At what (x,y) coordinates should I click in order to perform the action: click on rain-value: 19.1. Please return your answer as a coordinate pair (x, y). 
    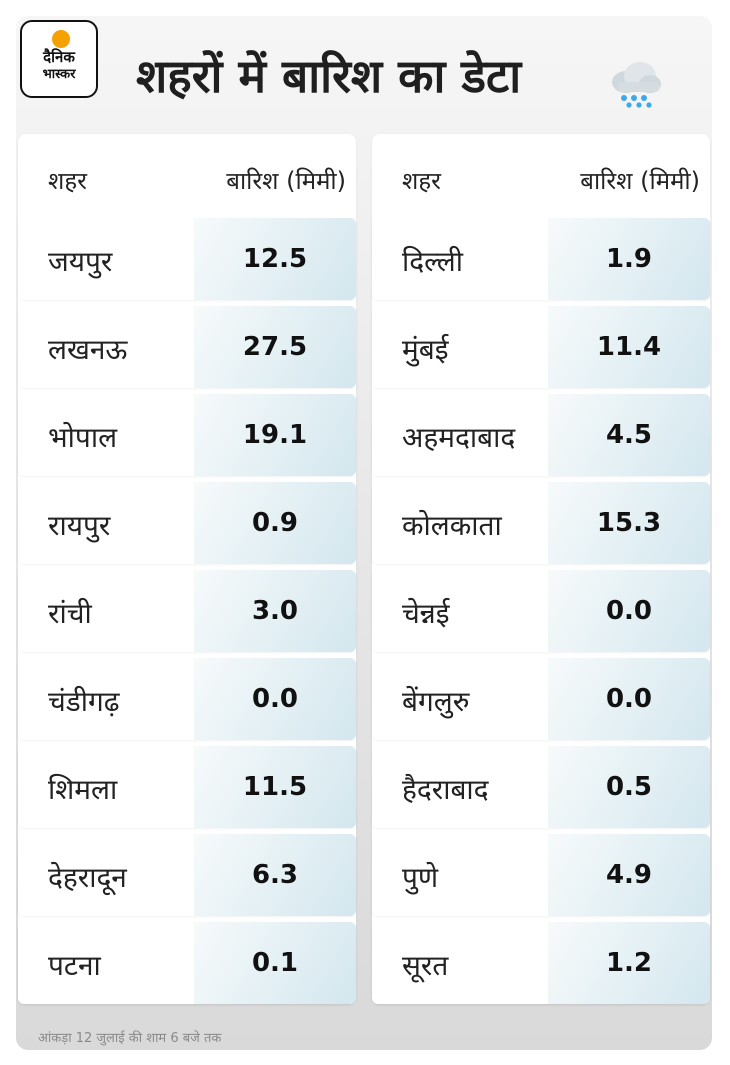
    Looking at the image, I should click on (275, 435).